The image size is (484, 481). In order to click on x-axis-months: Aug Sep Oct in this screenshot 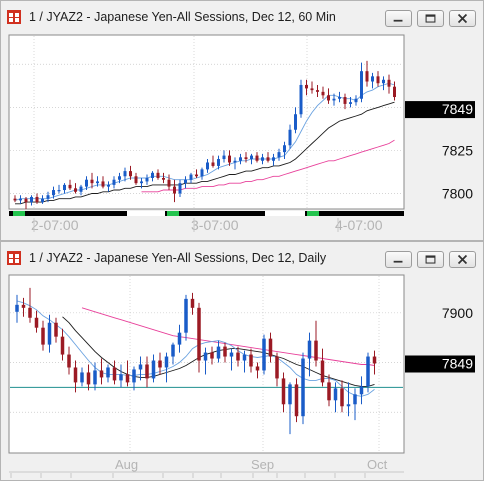, I will do `click(251, 464)`.